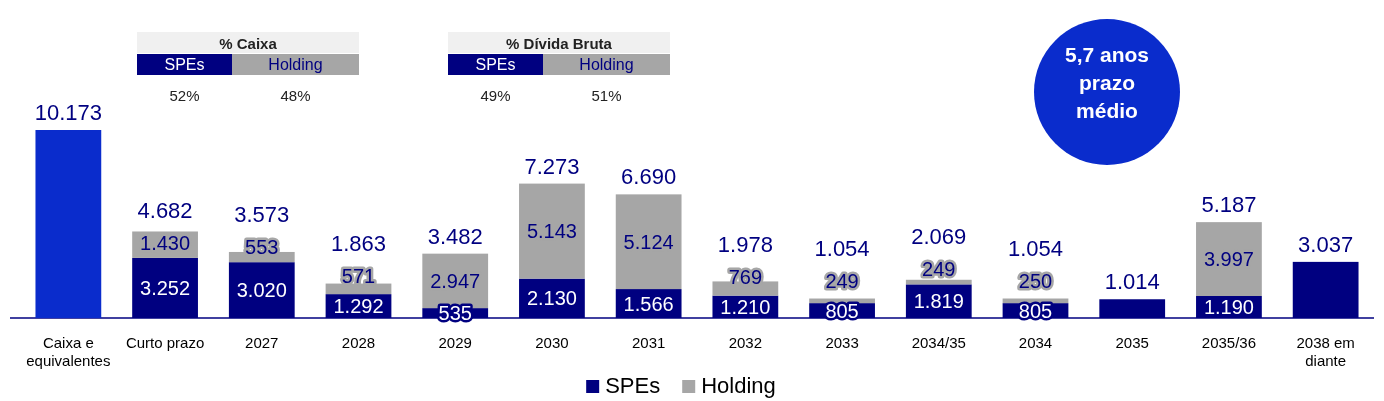 This screenshot has height=401, width=1384. Describe the element at coordinates (633, 385) in the screenshot. I see `legend-label: SPEs` at that location.